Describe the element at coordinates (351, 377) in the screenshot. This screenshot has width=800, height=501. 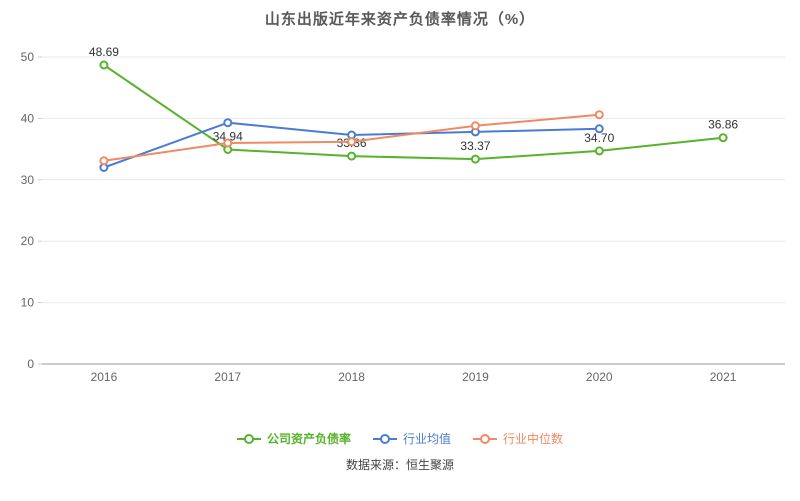
I see `x-axis-label: 2018` at that location.